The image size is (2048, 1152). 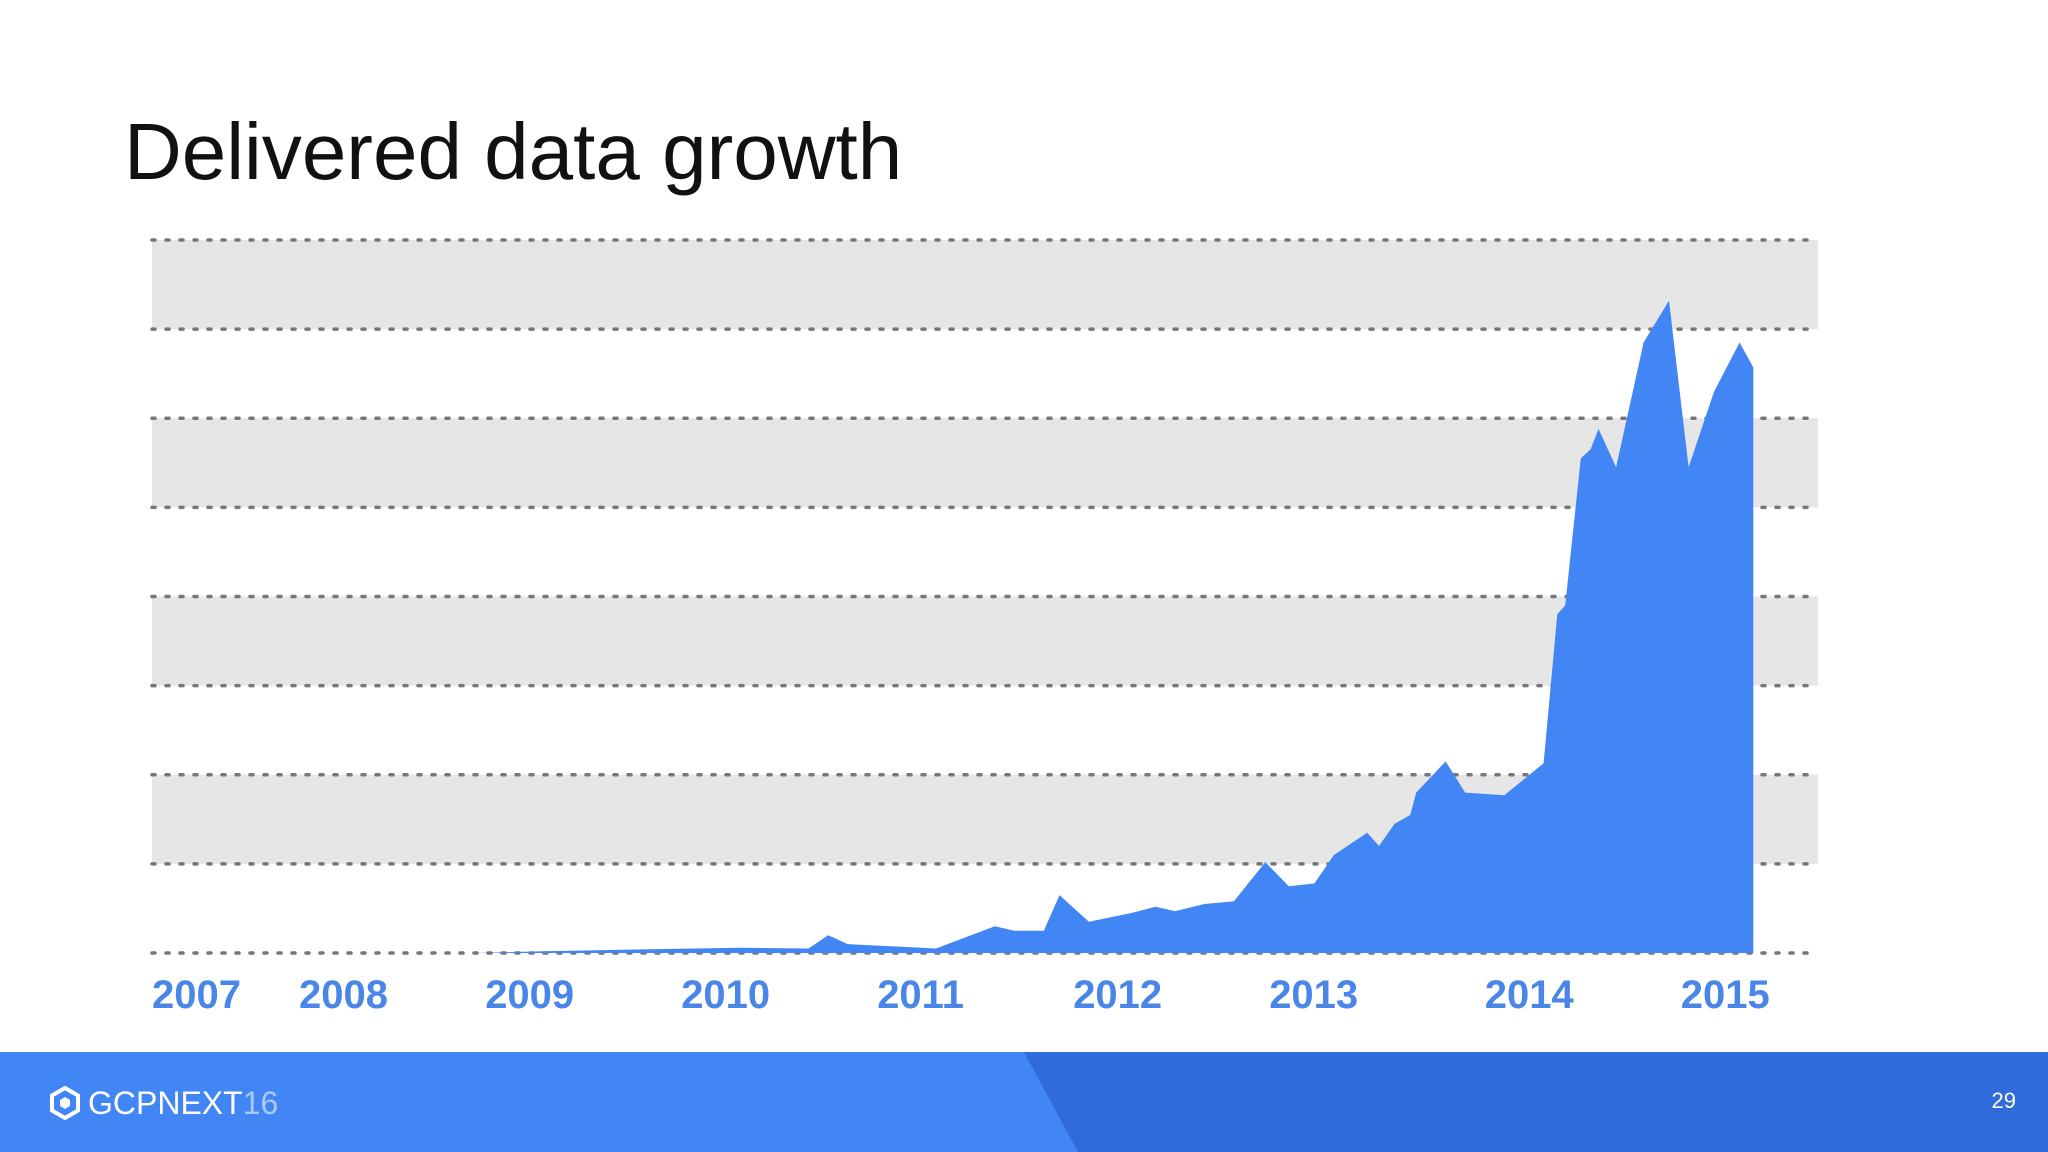 I want to click on x-axis-tick-labels: 2007 2008 2009 2010 2011 2012 2013 2014 2015, so click(x=961, y=995).